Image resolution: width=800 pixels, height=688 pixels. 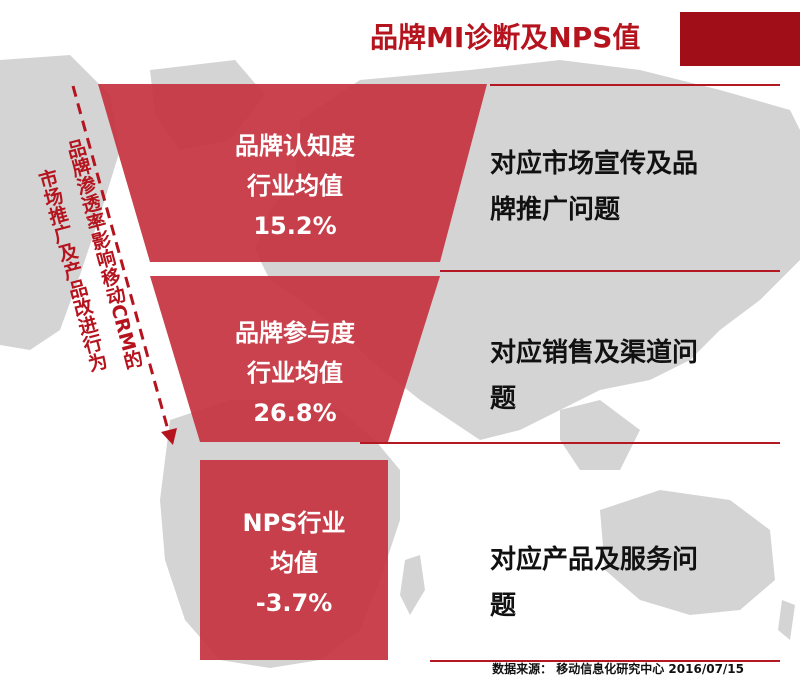 What do you see at coordinates (594, 164) in the screenshot?
I see `description-line: 对应市场宣传及品` at bounding box center [594, 164].